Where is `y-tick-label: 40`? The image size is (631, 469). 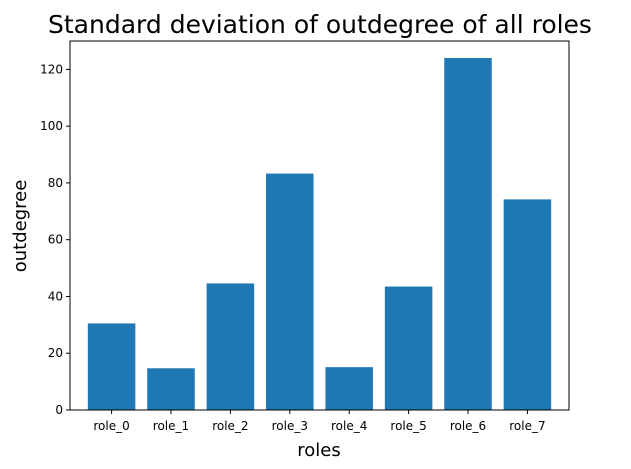
y-tick-label: 40 is located at coordinates (55, 296).